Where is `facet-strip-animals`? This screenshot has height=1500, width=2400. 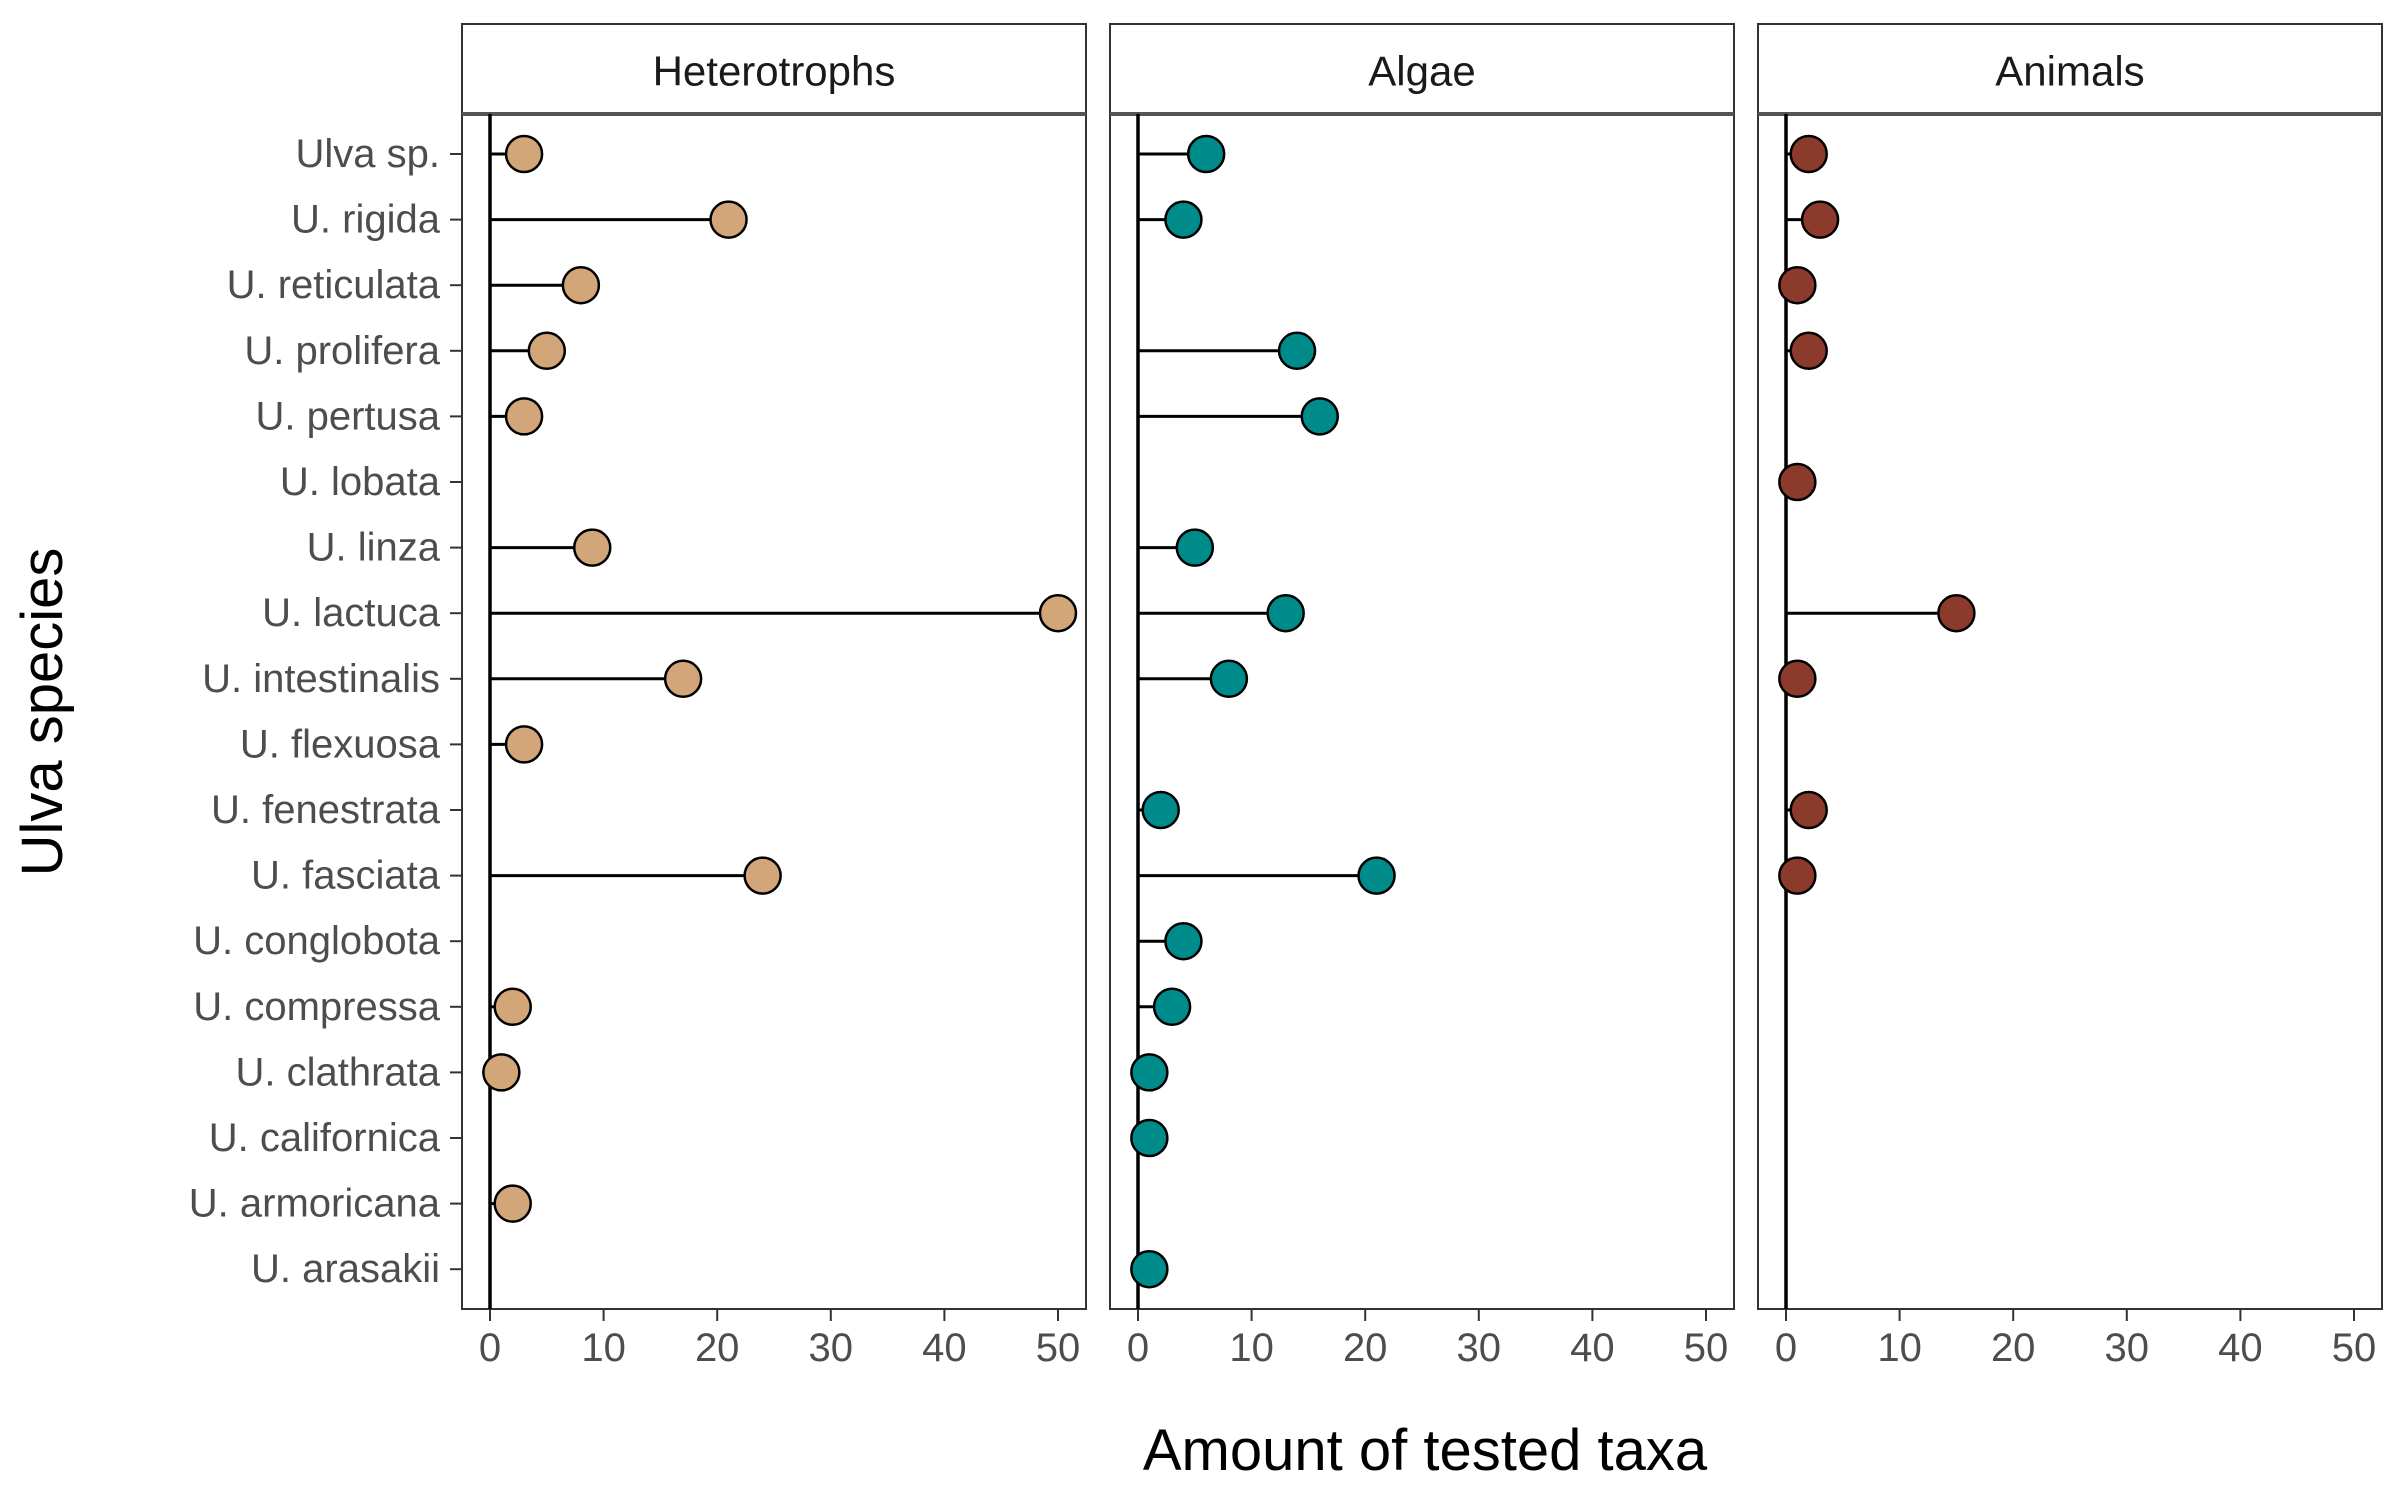
facet-strip-animals is located at coordinates (2070, 69).